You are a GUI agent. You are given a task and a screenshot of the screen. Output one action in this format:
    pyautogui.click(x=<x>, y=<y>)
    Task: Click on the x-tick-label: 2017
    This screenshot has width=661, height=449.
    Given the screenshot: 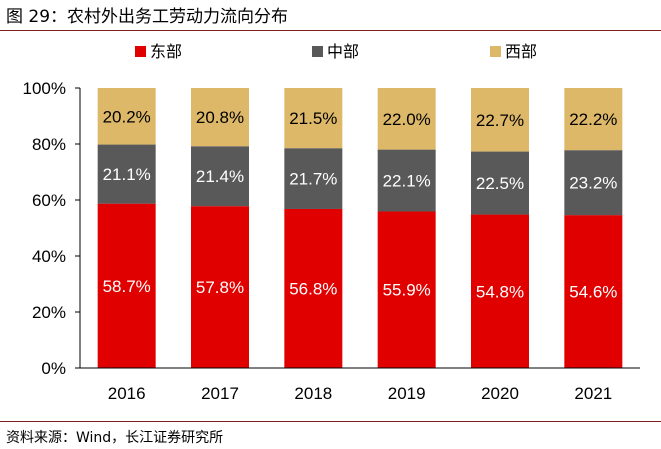 What is the action you would take?
    pyautogui.click(x=220, y=393)
    